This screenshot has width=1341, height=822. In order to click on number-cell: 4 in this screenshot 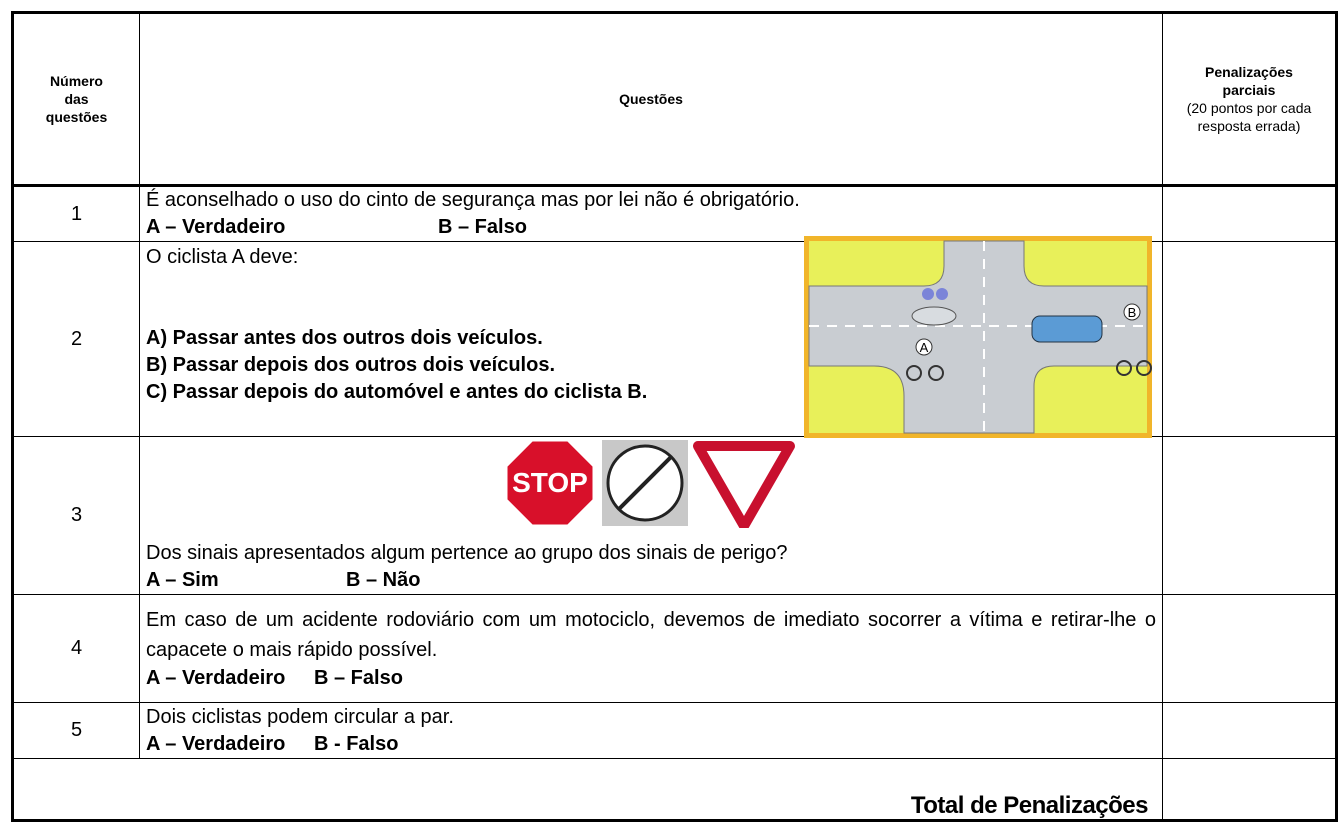, I will do `click(76, 648)`.